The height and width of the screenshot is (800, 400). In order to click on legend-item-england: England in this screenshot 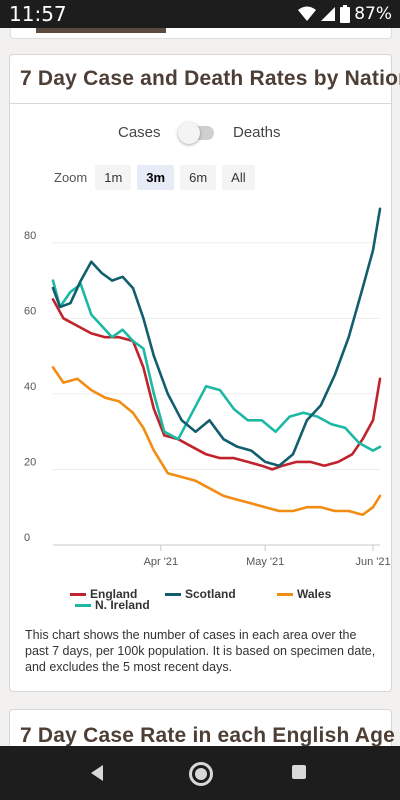, I will do `click(103, 594)`.